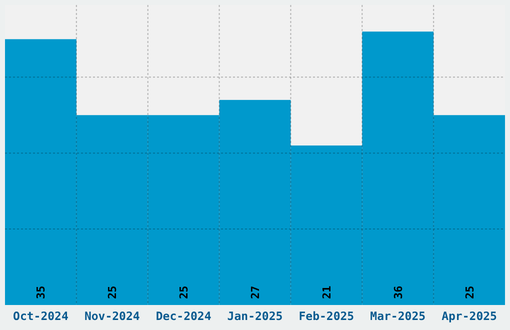  Describe the element at coordinates (255, 292) in the screenshot. I see `data-label: 27` at that location.